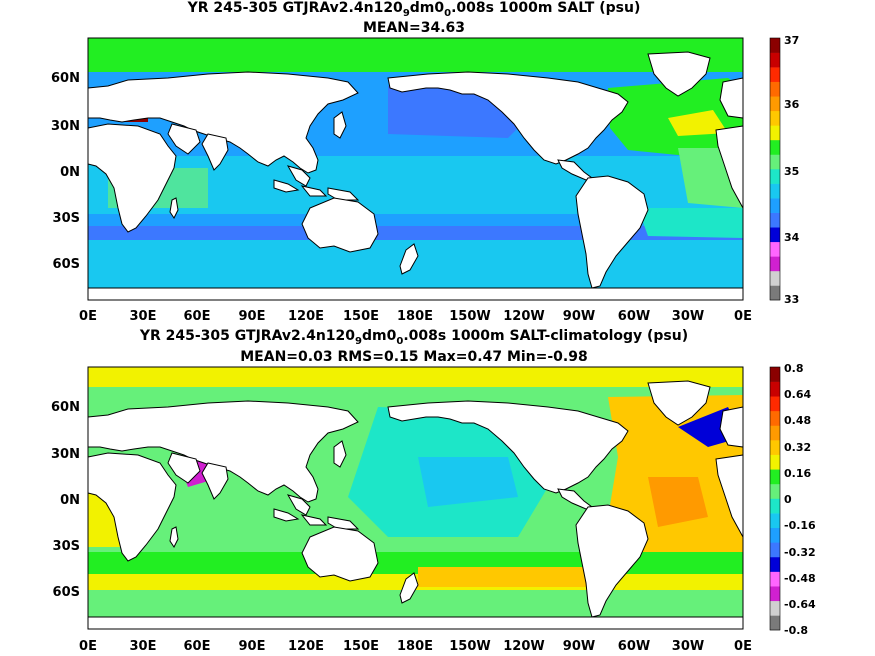 This screenshot has height=656, width=875. I want to click on colorbar-tick: -0.48, so click(800, 578).